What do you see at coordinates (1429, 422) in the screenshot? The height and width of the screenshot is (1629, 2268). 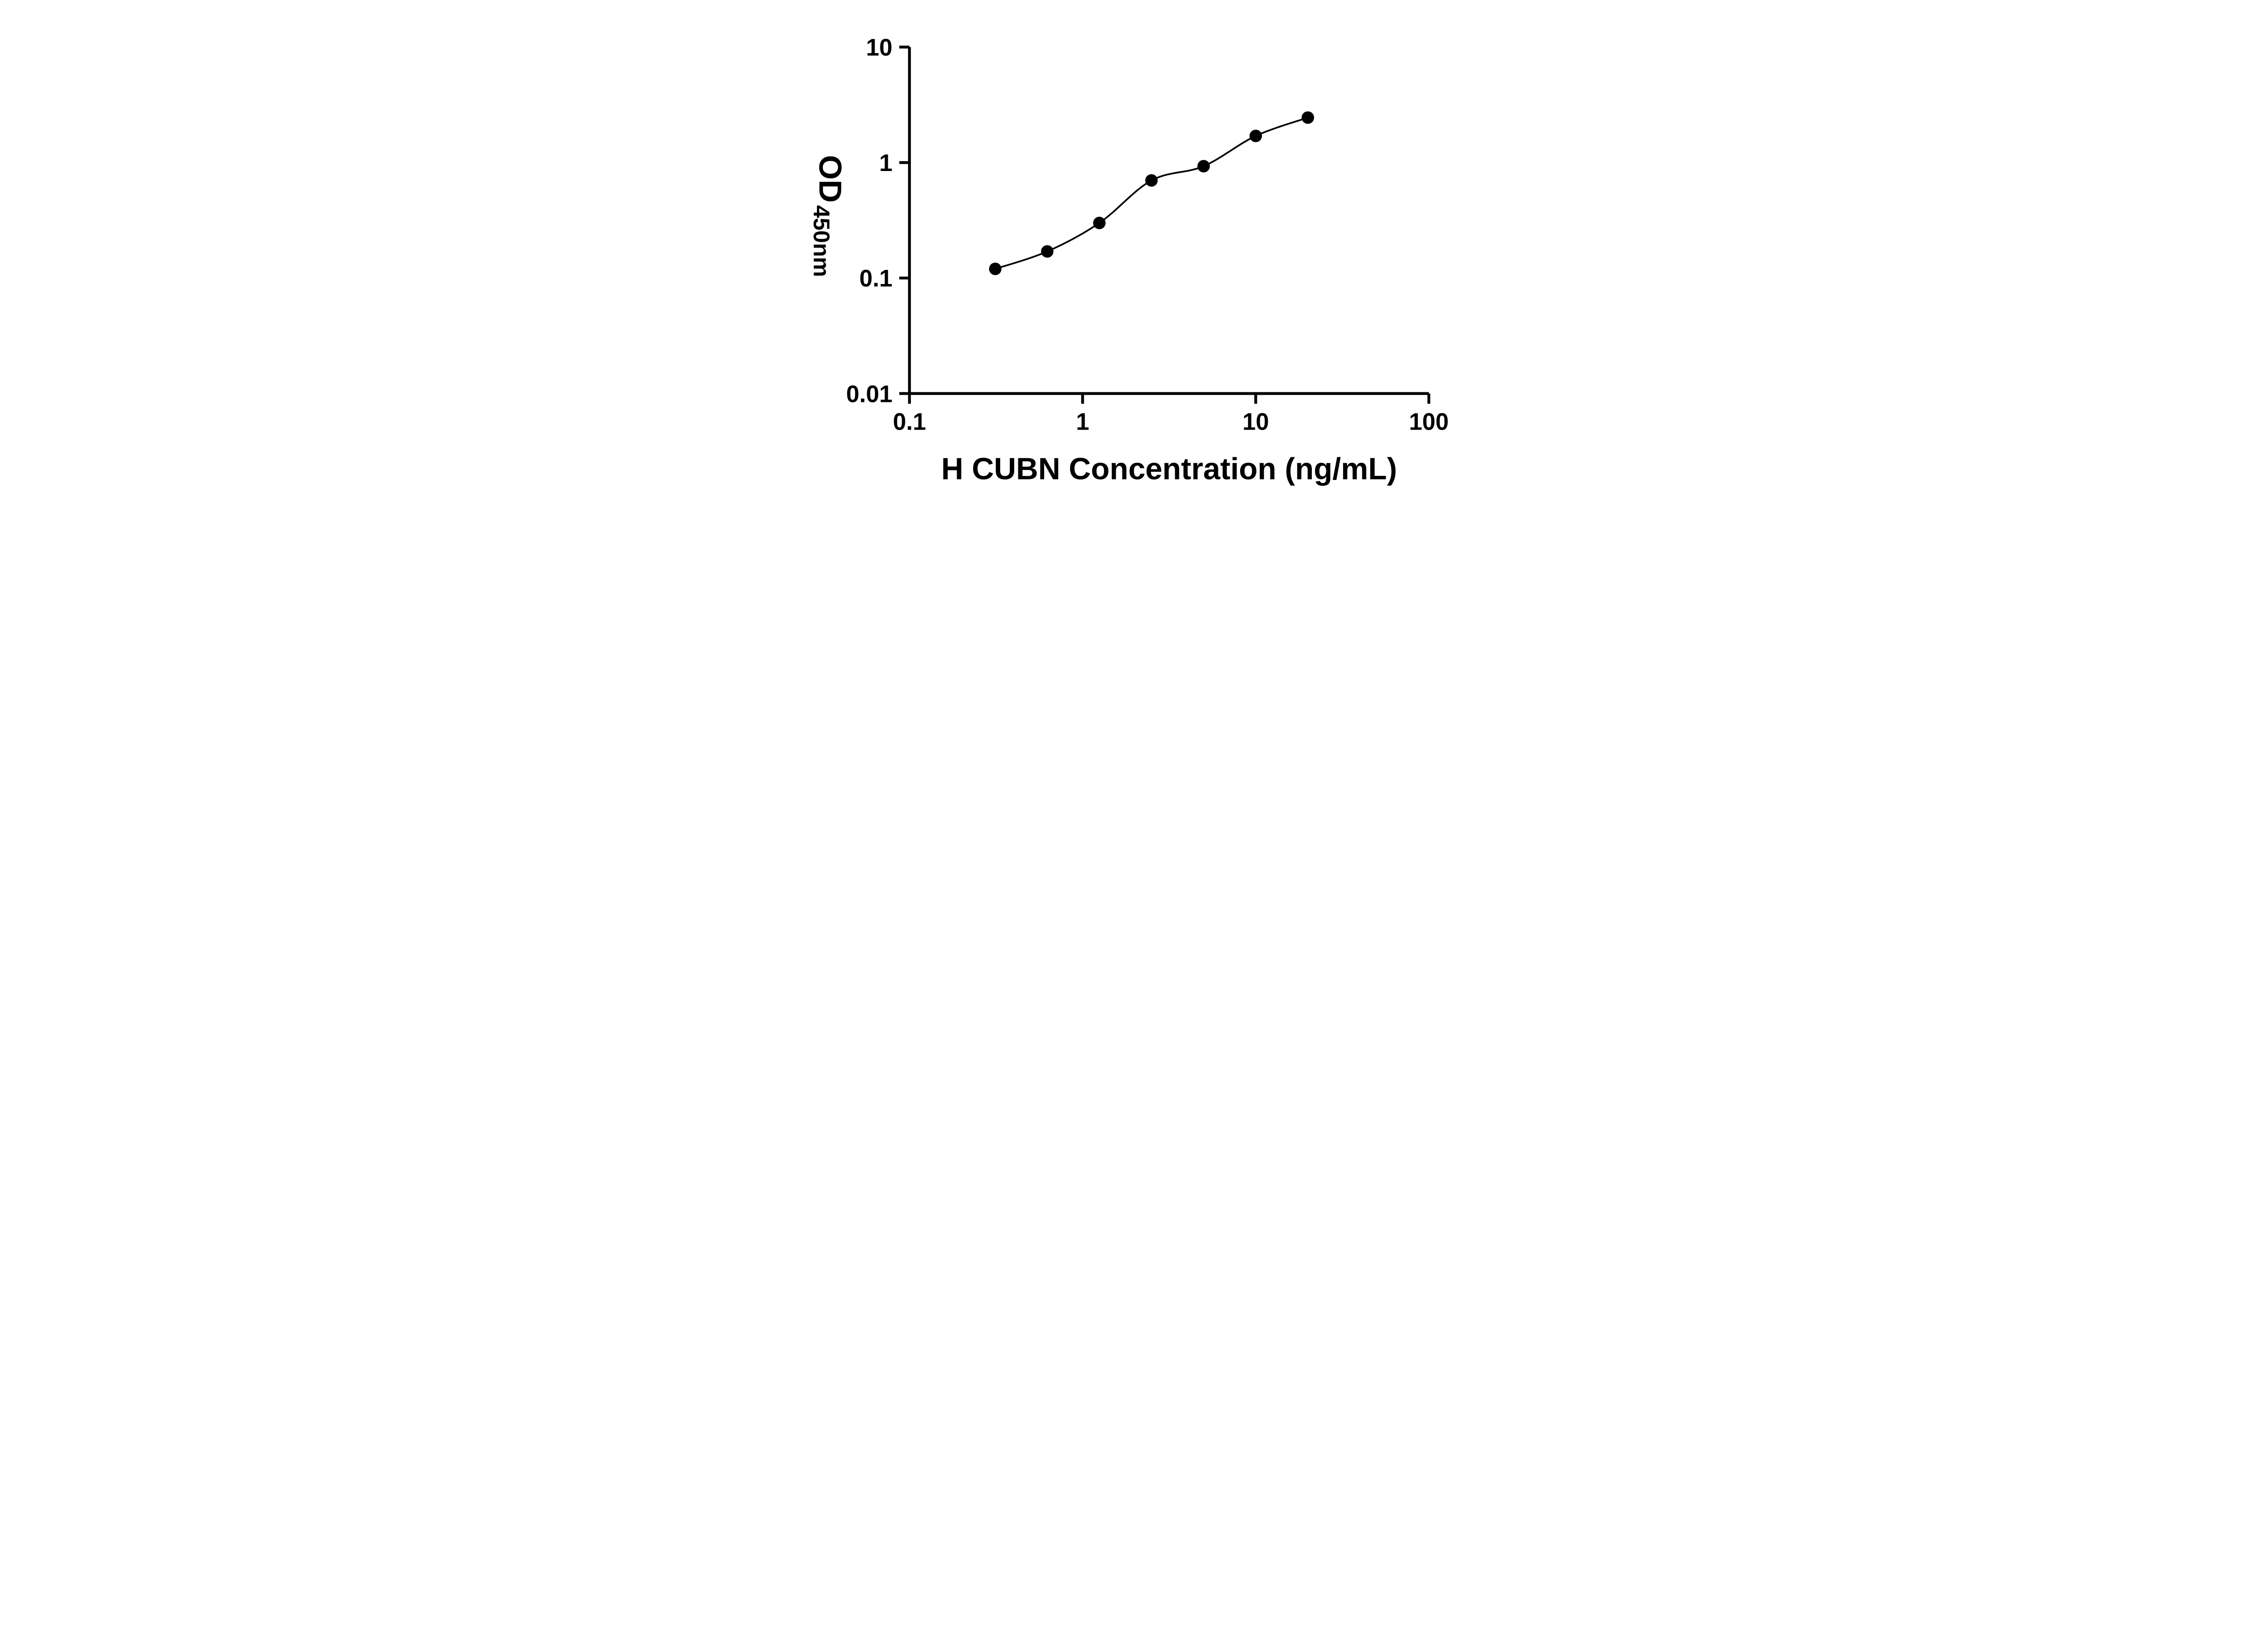 I see `x-tick-label: 100` at bounding box center [1429, 422].